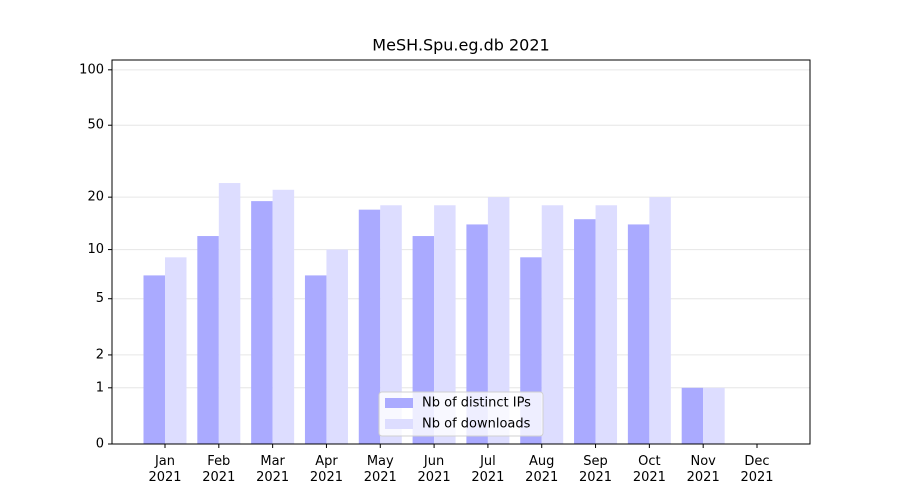 Image resolution: width=900 pixels, height=504 pixels. What do you see at coordinates (476, 403) in the screenshot?
I see `legend-label: Nb of distinct IPs` at bounding box center [476, 403].